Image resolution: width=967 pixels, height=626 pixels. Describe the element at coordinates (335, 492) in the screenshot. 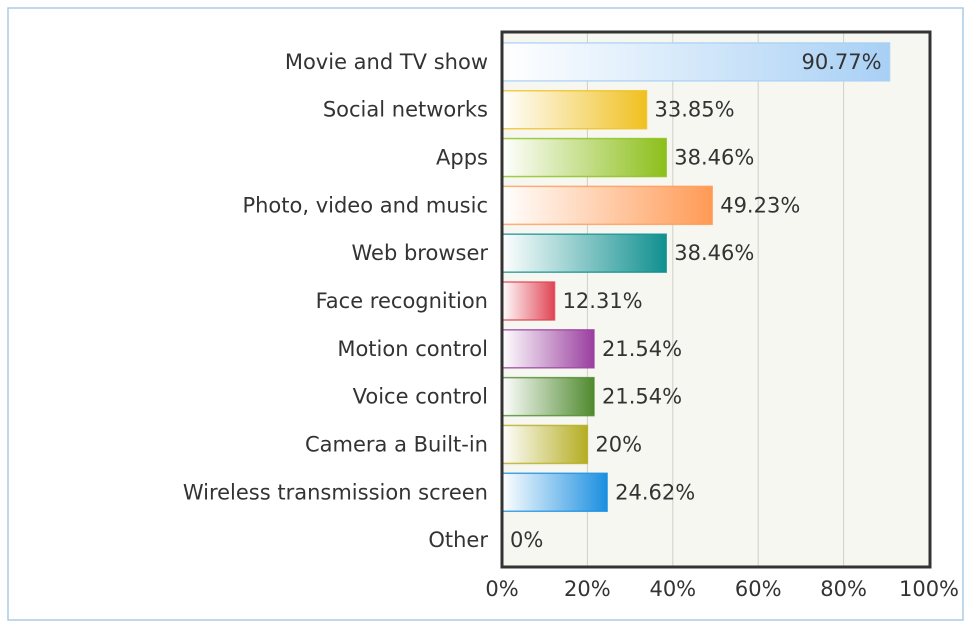

I see `y-tick-label: Wireless transmission screen` at that location.